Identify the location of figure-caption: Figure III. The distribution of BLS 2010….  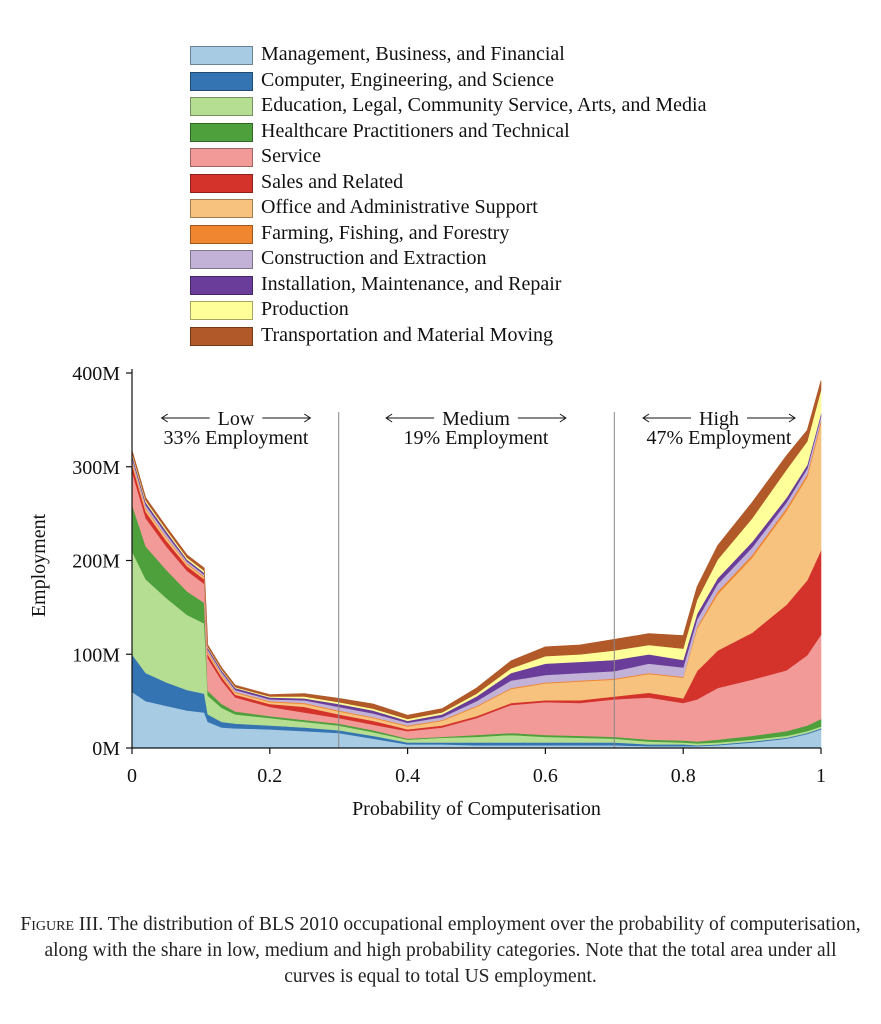
(440, 951).